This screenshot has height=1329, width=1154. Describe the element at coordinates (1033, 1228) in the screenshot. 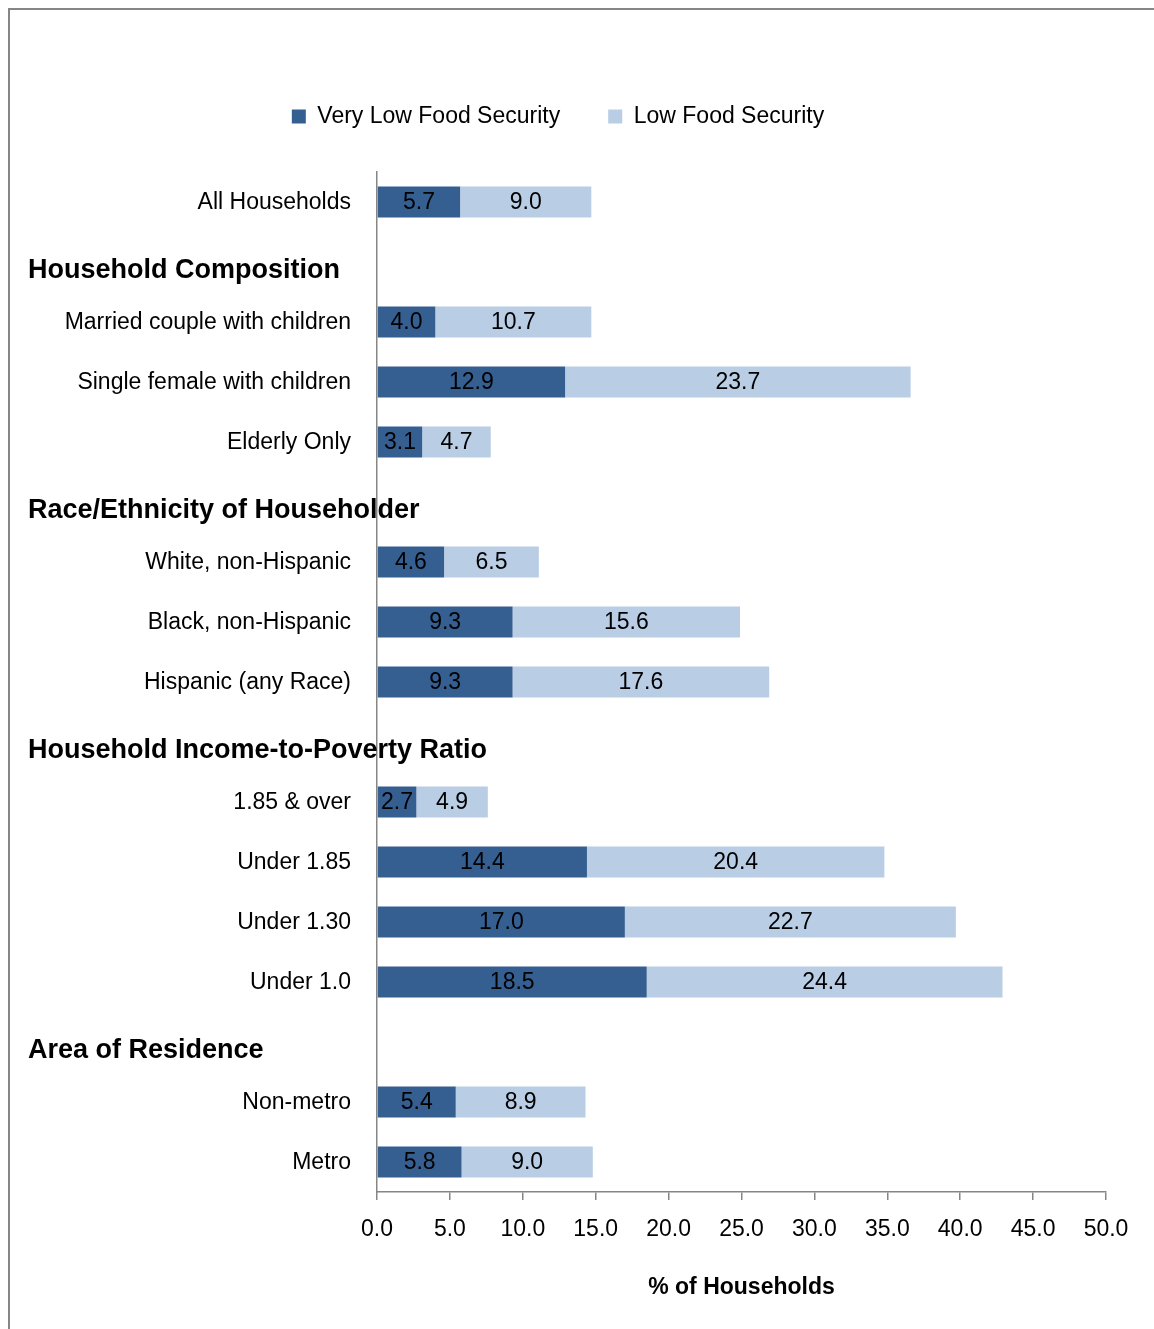

I see `x-tick-label: 45.0` at that location.